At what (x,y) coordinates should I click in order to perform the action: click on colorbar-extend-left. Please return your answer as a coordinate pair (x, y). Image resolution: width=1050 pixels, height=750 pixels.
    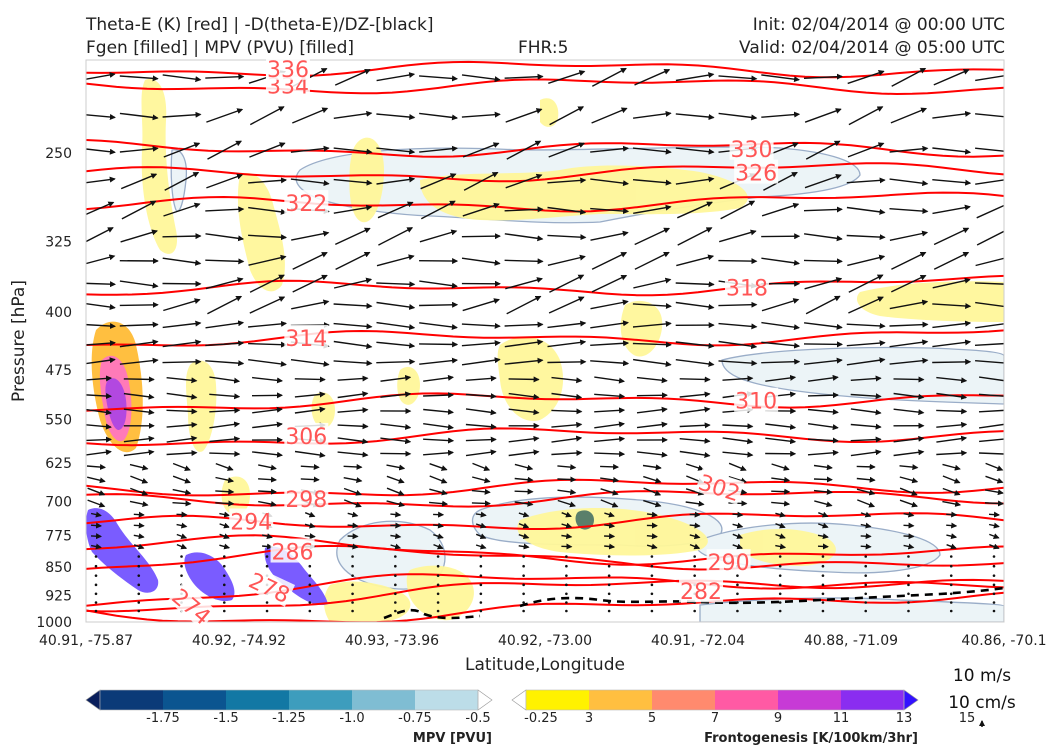
    Looking at the image, I should click on (519, 700).